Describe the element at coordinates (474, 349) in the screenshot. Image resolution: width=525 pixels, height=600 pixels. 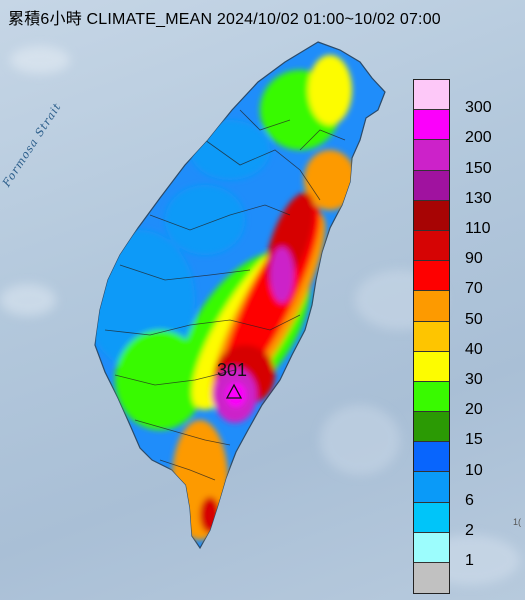
I see `legend-level-label: 40` at that location.